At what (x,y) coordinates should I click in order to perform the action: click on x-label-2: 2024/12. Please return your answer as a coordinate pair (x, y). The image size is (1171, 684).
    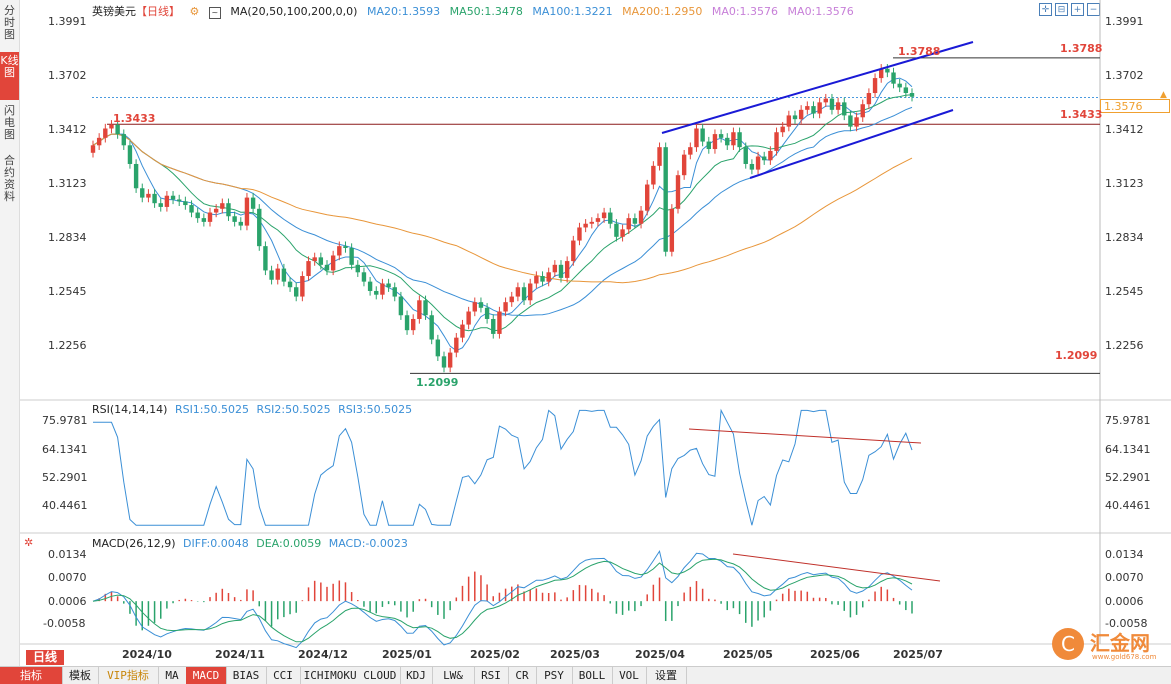
    Looking at the image, I should click on (323, 654).